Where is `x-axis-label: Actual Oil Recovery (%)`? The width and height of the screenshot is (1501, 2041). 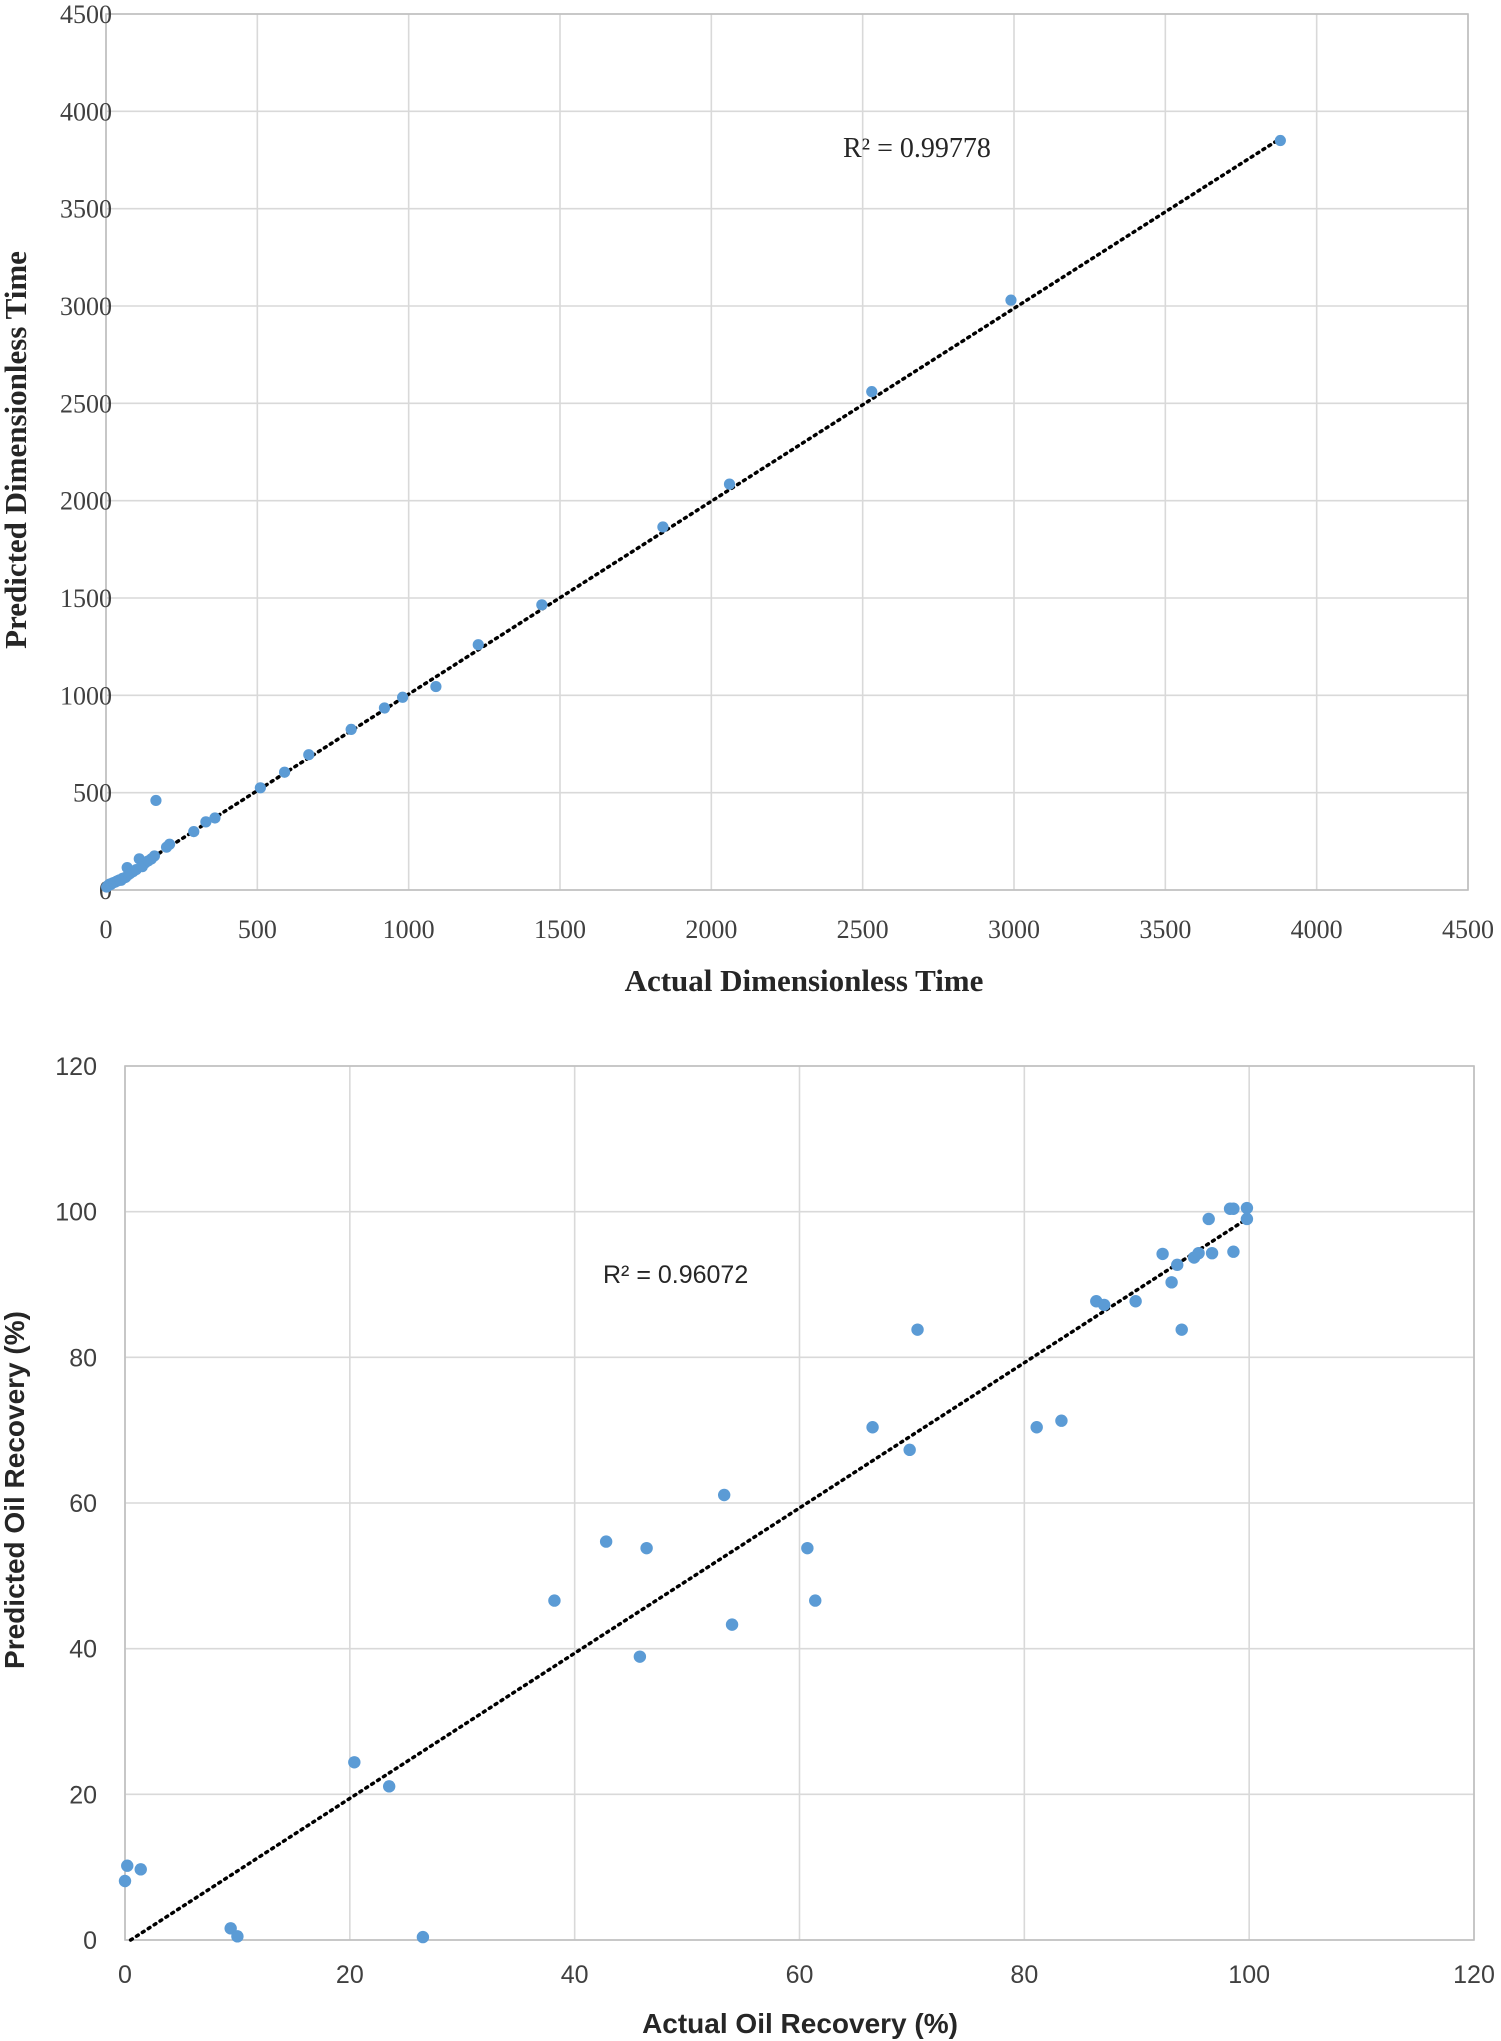 x-axis-label: Actual Oil Recovery (%) is located at coordinates (800, 2023).